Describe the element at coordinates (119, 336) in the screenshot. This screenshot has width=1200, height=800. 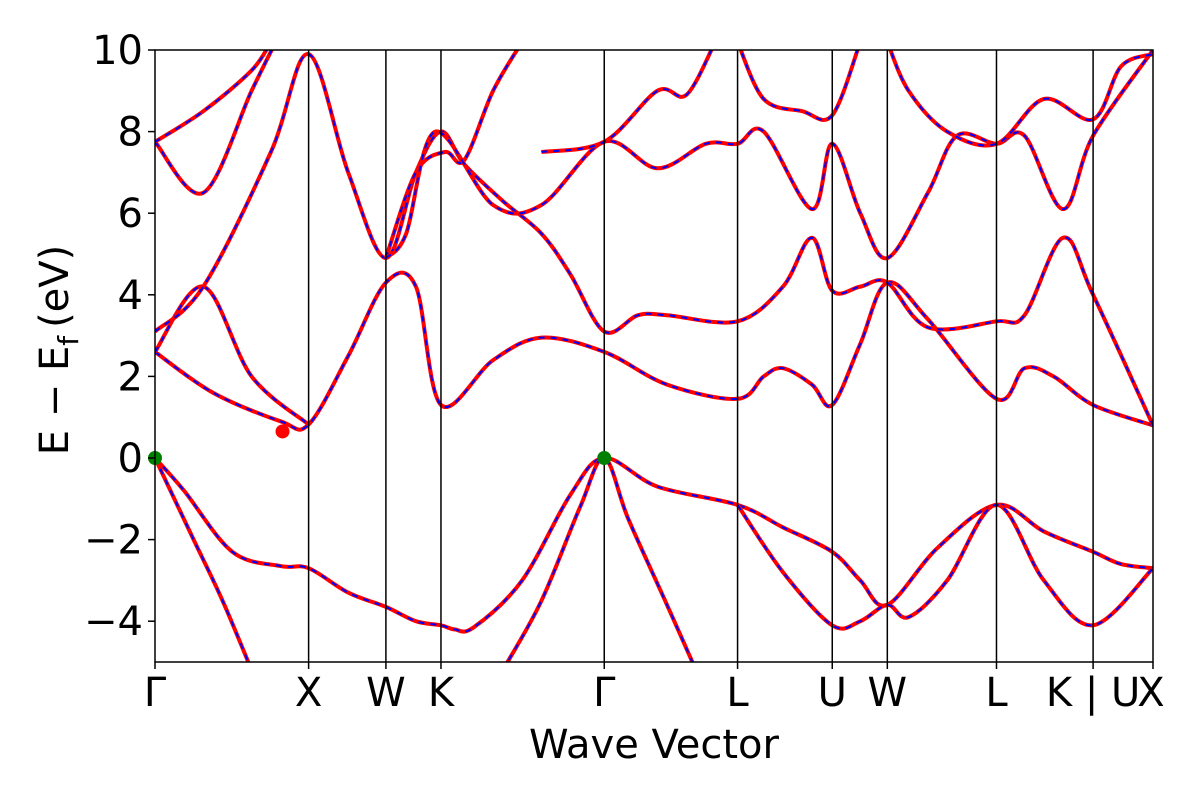
I see `y-axis-ticks: −4 −2 0 2 4 6 8 10` at that location.